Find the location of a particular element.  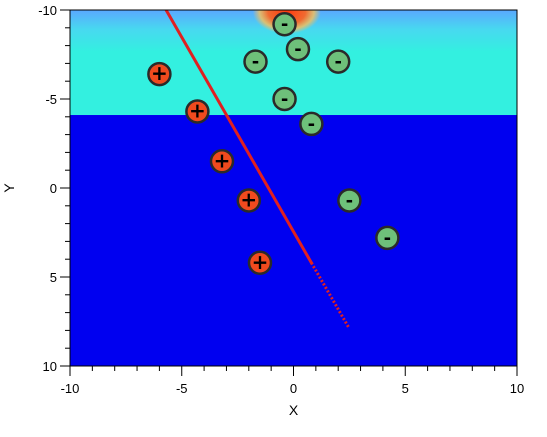

x-axis-label: X is located at coordinates (294, 410).